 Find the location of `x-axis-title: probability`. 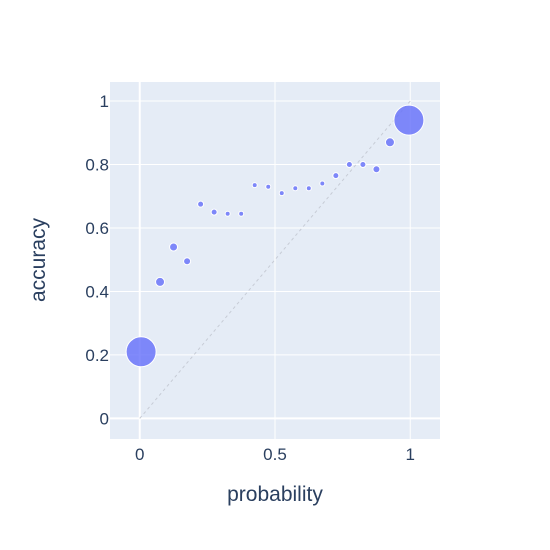

x-axis-title: probability is located at coordinates (275, 494).